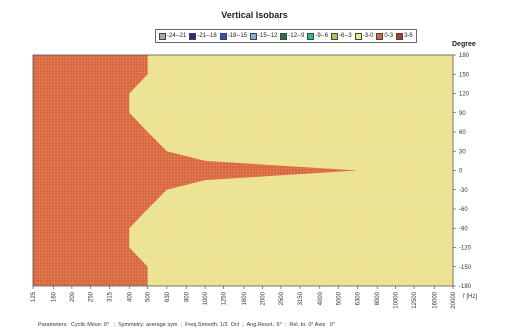  What do you see at coordinates (130, 296) in the screenshot?
I see `x-tick-label: 400` at bounding box center [130, 296].